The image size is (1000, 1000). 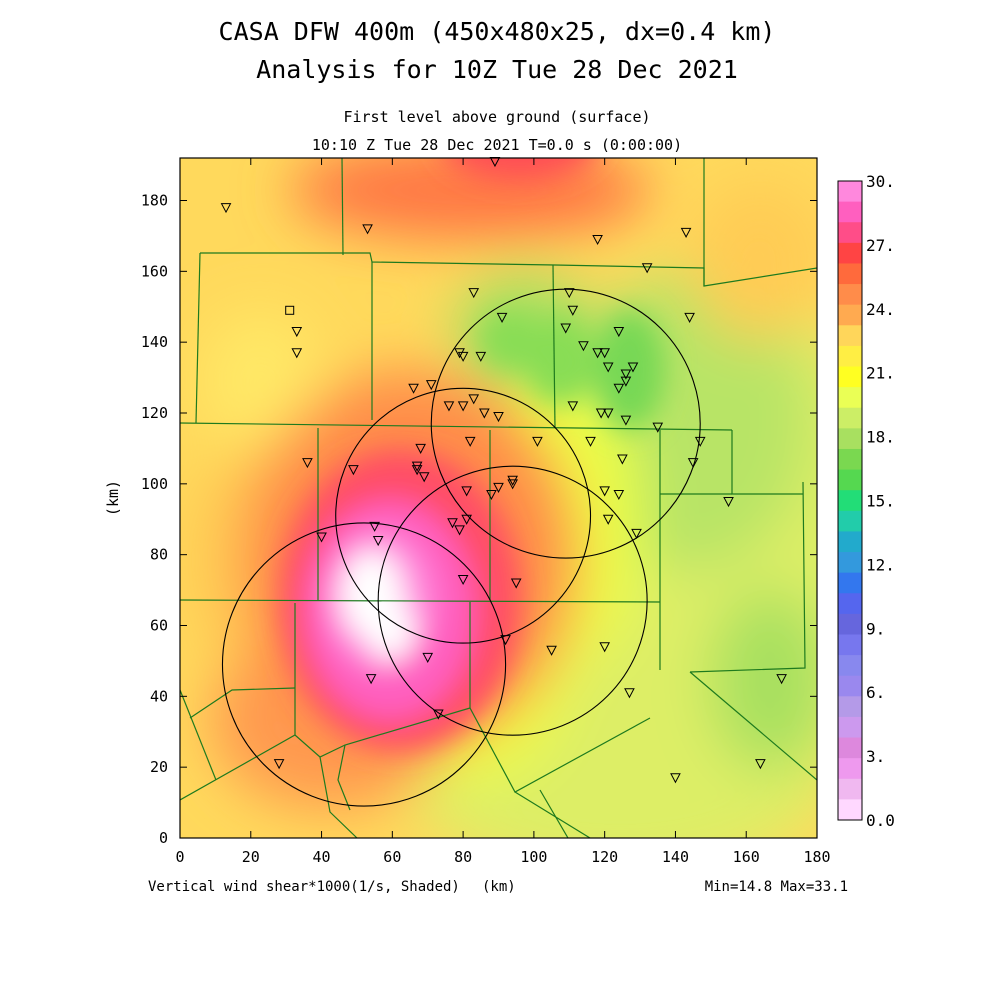 I want to click on x-tick-label: 140, so click(x=675, y=857).